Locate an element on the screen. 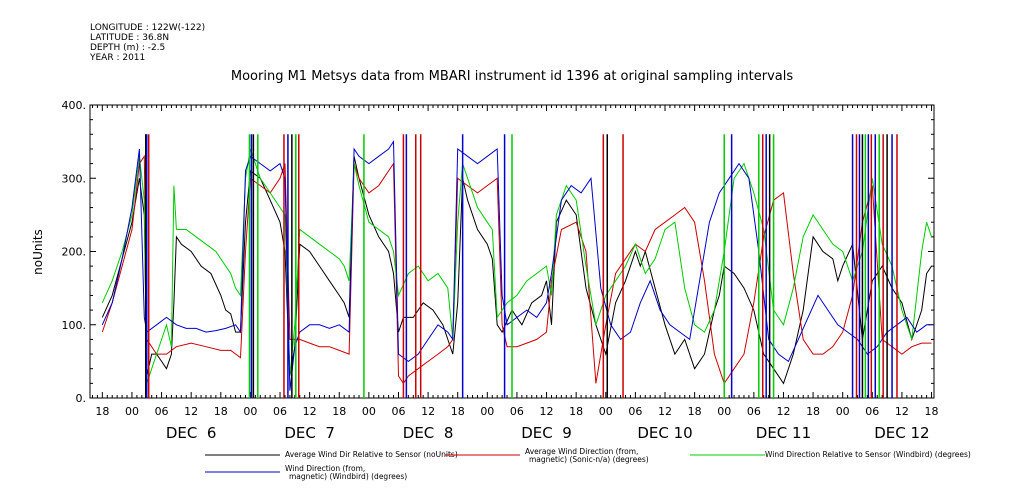 This screenshot has width=1009, height=504. y-tick-label: 300. is located at coordinates (74, 178).